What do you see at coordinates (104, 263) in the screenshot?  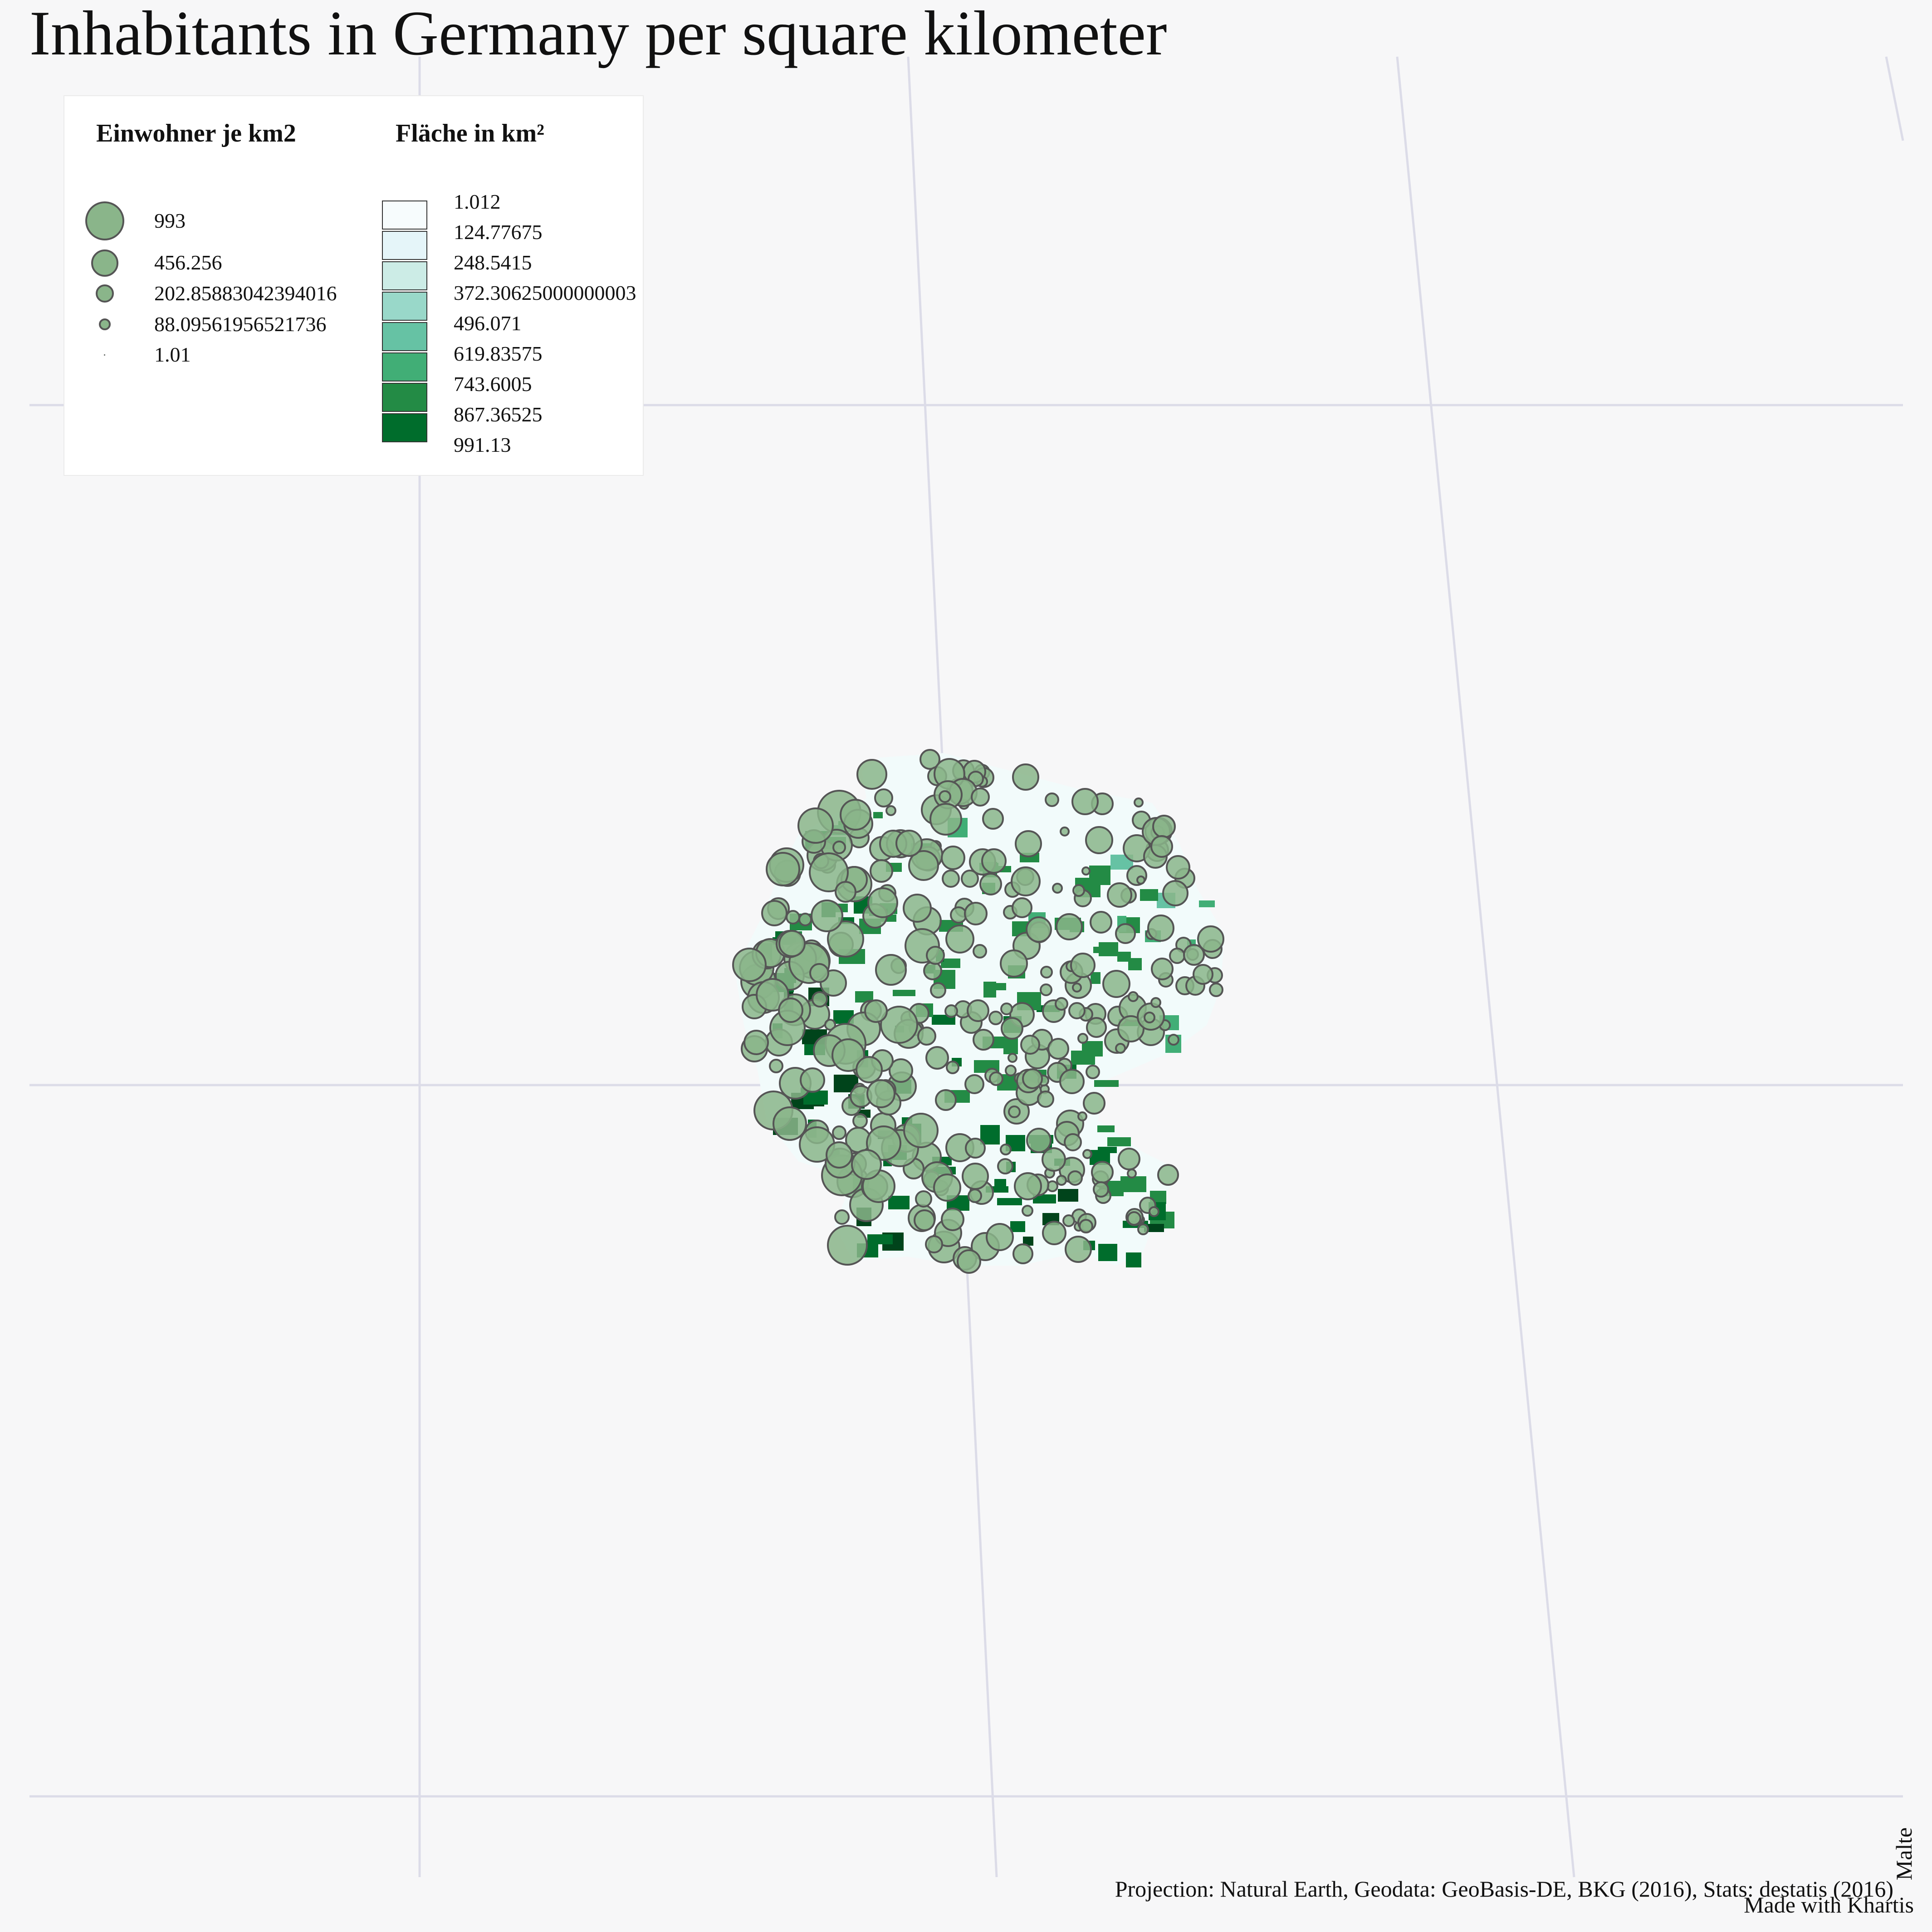 I see `size-legend-symbol-medium` at bounding box center [104, 263].